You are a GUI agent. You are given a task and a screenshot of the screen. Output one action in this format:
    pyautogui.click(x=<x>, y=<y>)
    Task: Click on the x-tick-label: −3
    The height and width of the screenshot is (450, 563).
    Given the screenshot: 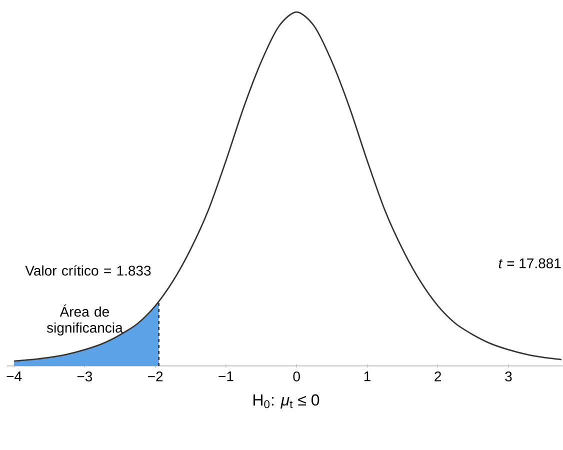 What is the action you would take?
    pyautogui.click(x=84, y=377)
    